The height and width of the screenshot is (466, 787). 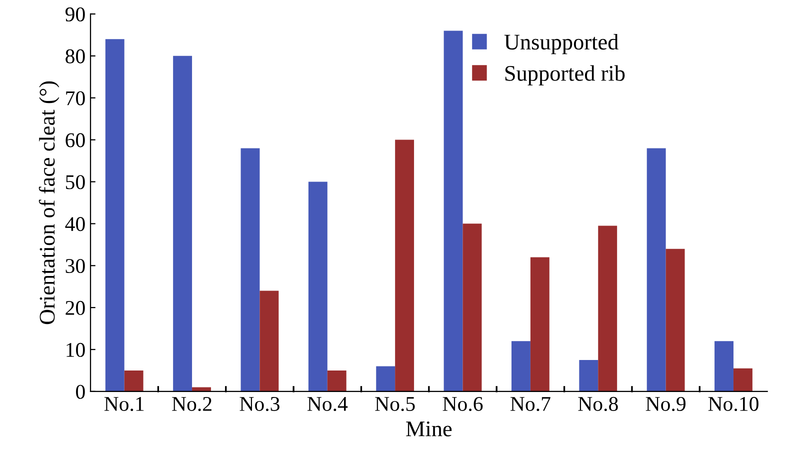 What do you see at coordinates (429, 428) in the screenshot?
I see `x-axis-title: Mine` at bounding box center [429, 428].